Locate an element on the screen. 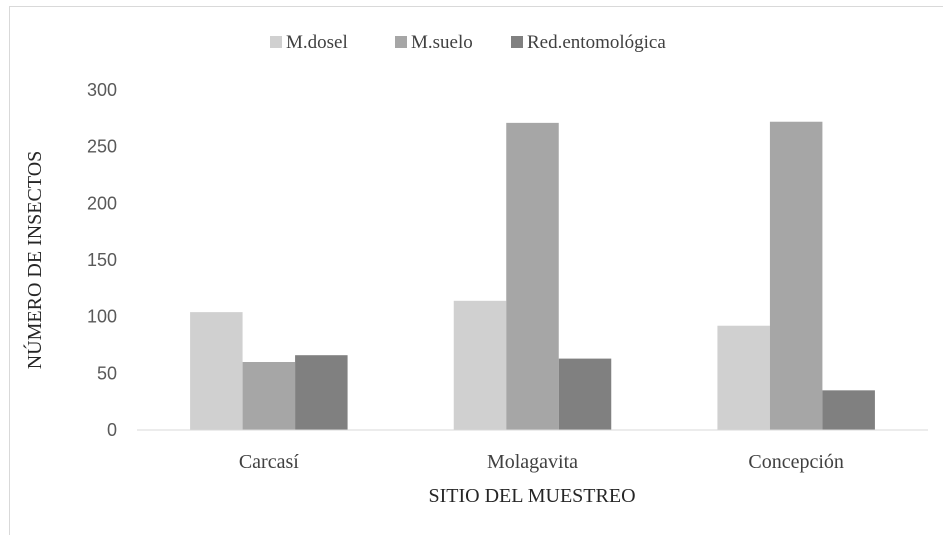  legend: M.dosel M.suelo Red.entomológica is located at coordinates (468, 42).